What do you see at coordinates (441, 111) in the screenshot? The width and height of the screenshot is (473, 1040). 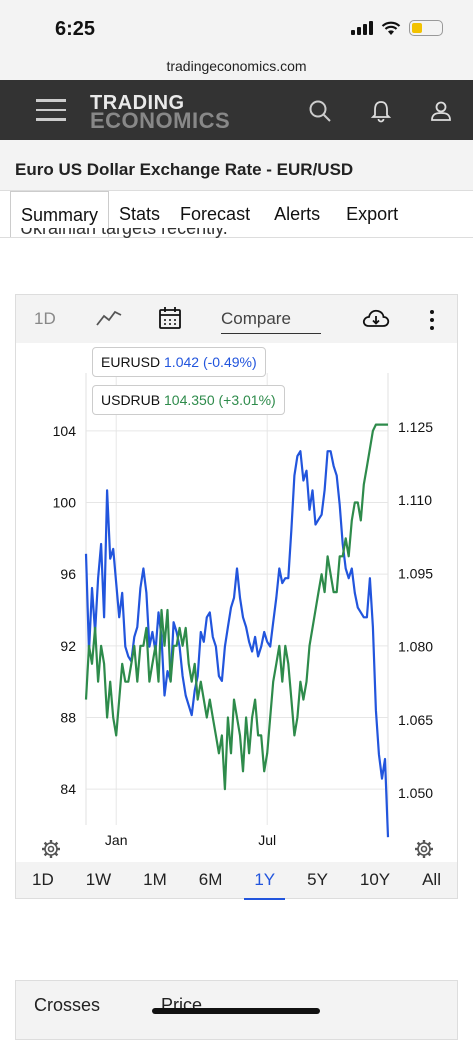 I see `user-icon` at bounding box center [441, 111].